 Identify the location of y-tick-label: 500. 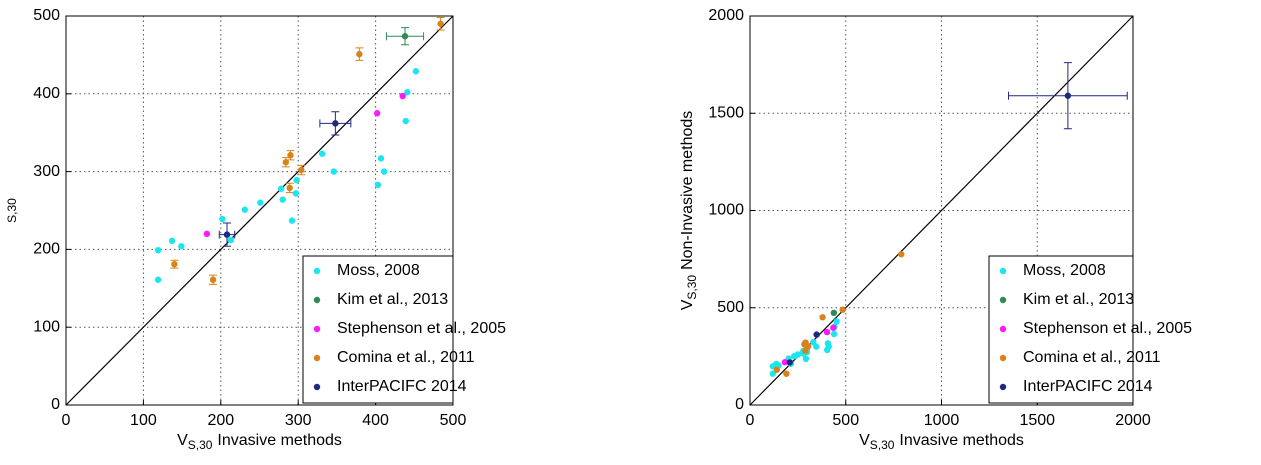
(46, 15).